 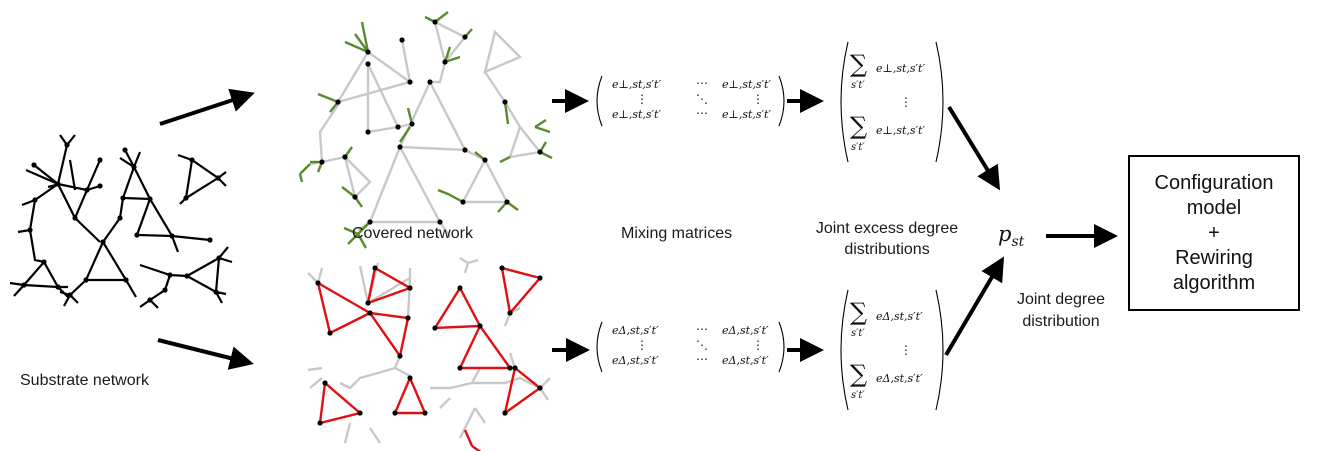 What do you see at coordinates (974, 148) in the screenshot?
I see `arrow-sum-top-to-pst` at bounding box center [974, 148].